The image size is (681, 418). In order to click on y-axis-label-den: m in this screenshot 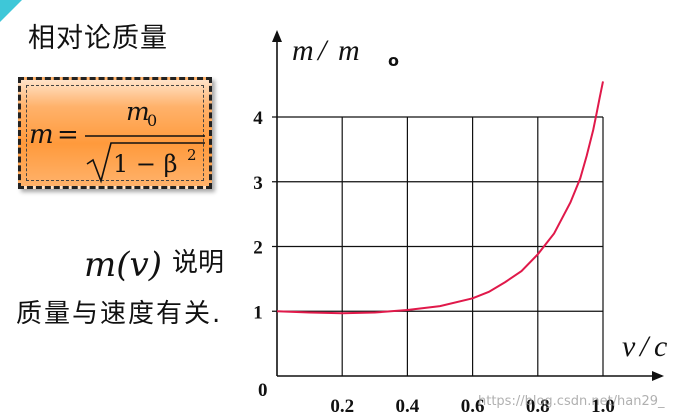, I will do `click(349, 50)`.